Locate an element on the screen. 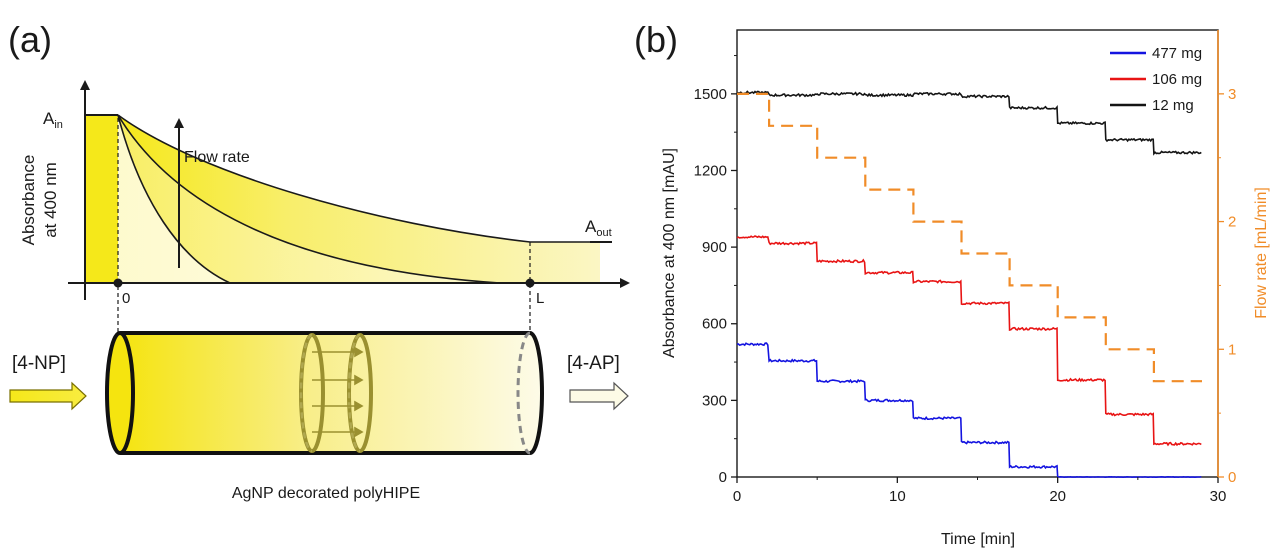 This screenshot has height=556, width=1279. y-axis-label: Absorbance at 400 nm [mAU] is located at coordinates (669, 253).